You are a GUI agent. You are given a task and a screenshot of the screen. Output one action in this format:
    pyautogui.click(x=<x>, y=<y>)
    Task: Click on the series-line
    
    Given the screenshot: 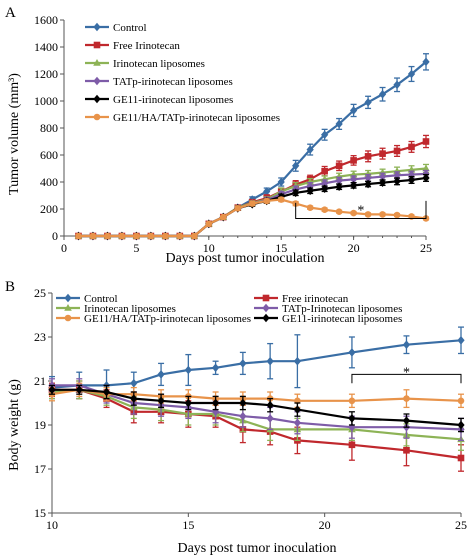 What is the action you would take?
    pyautogui.click(x=252, y=189)
    